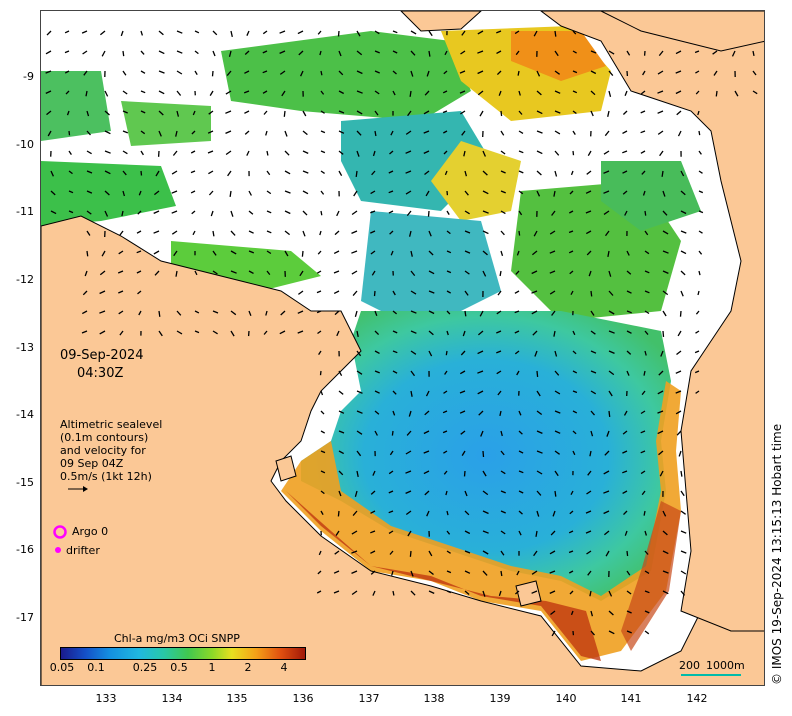  I want to click on argo-label: Argo 0, so click(90, 531).